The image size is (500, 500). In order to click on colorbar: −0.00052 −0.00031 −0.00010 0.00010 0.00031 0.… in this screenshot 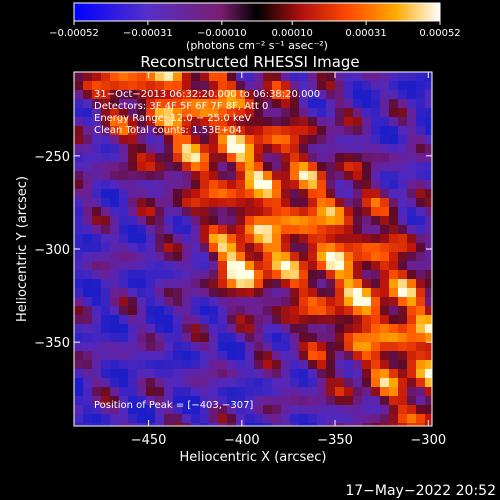, I will do `click(255, 27)`.